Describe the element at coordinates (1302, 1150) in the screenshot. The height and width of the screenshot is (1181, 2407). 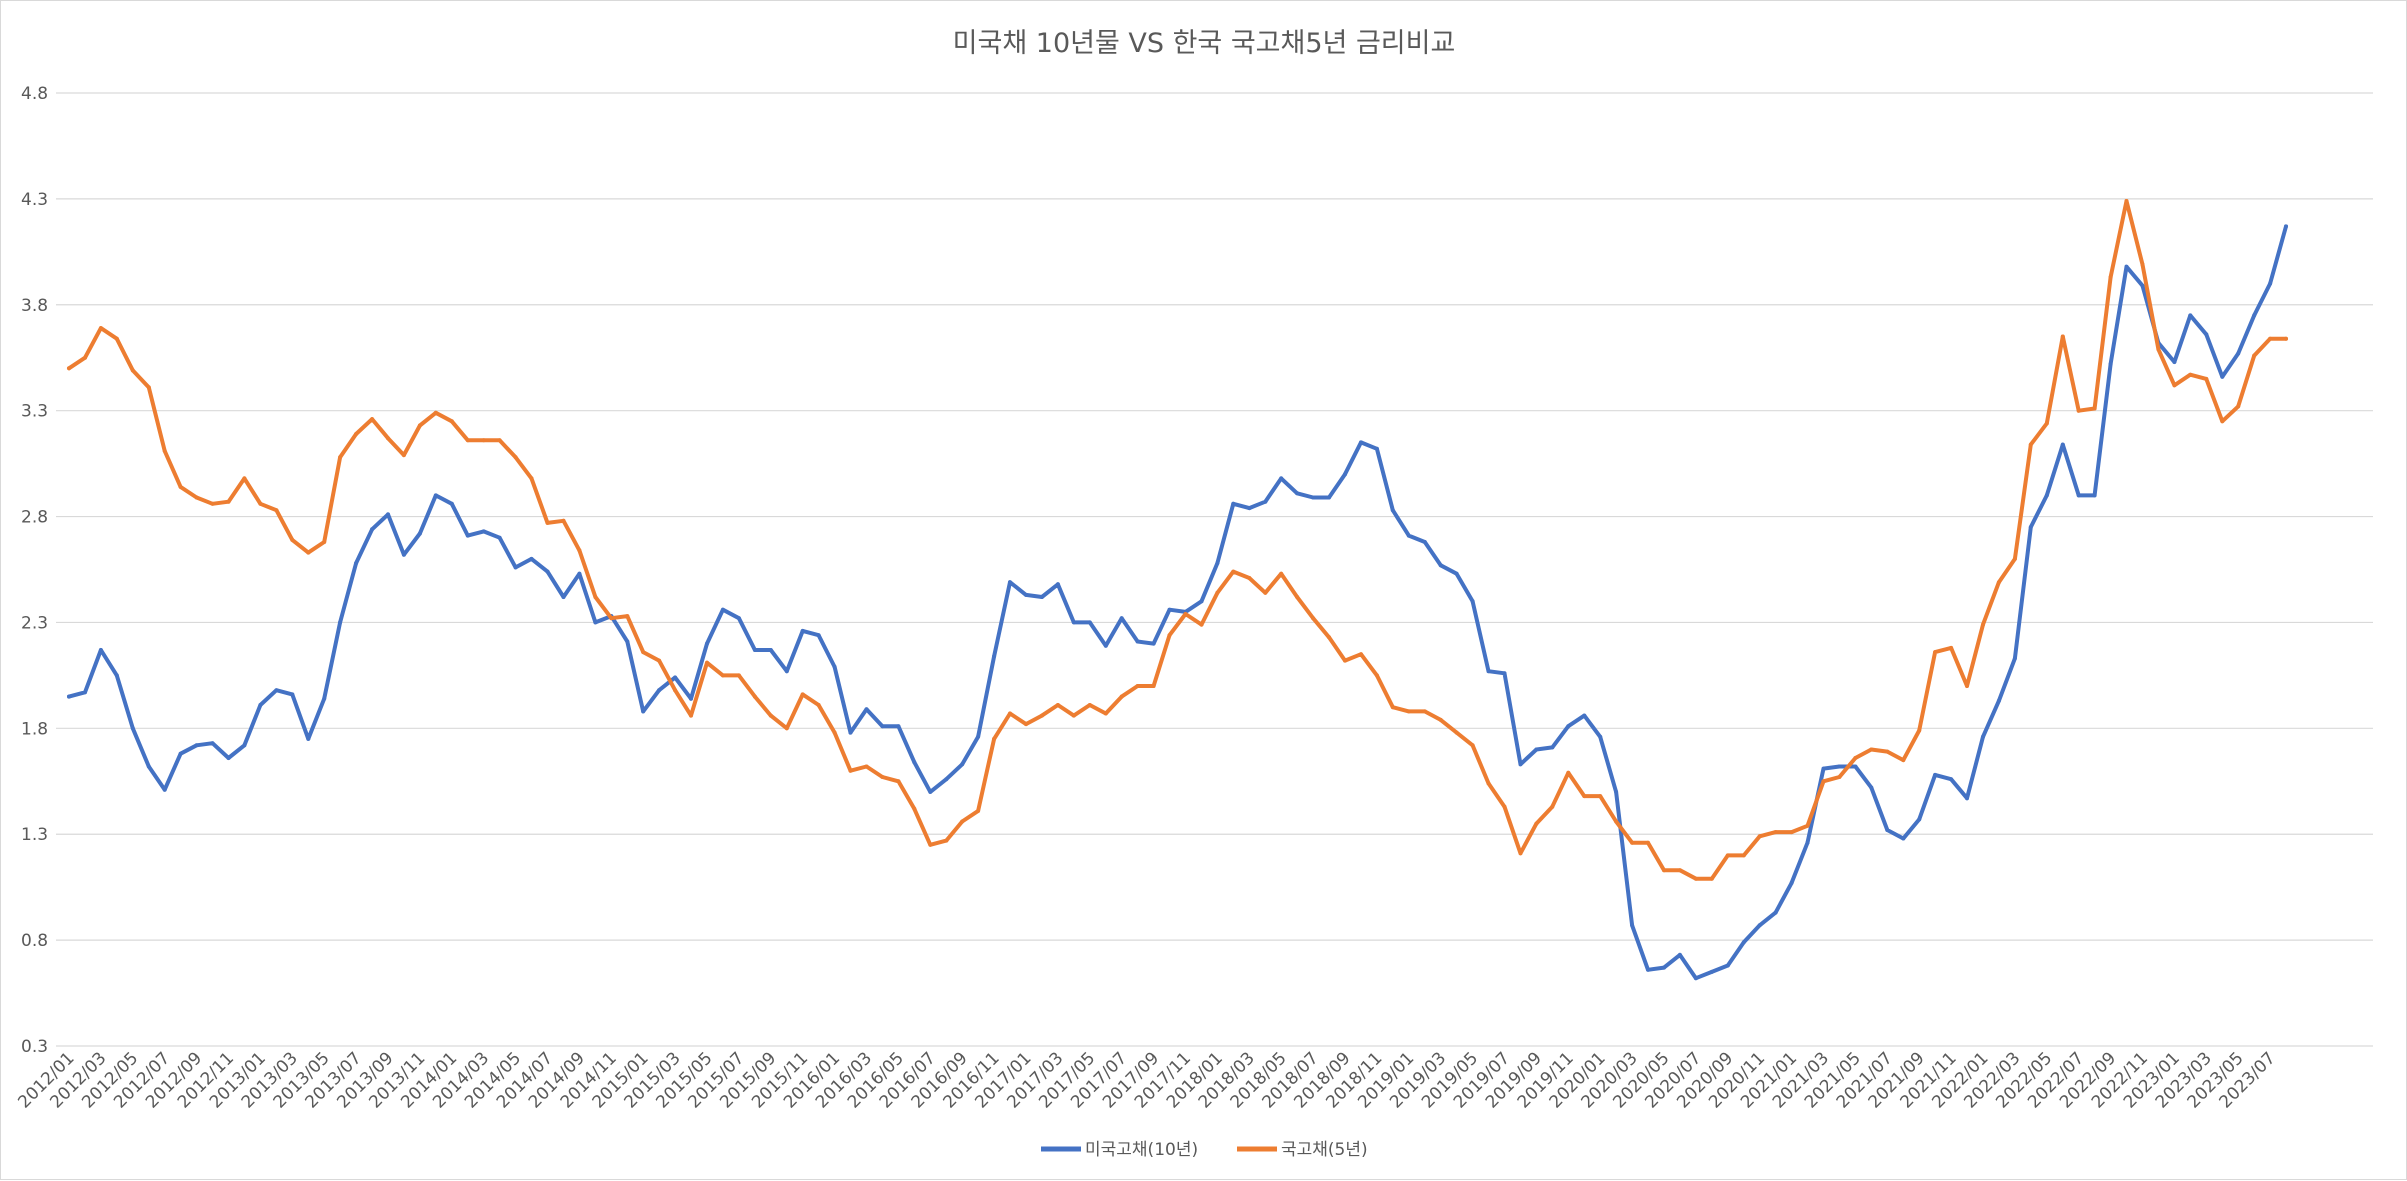
I see `legend-item-kr-5y: 국고채(5년)` at that location.